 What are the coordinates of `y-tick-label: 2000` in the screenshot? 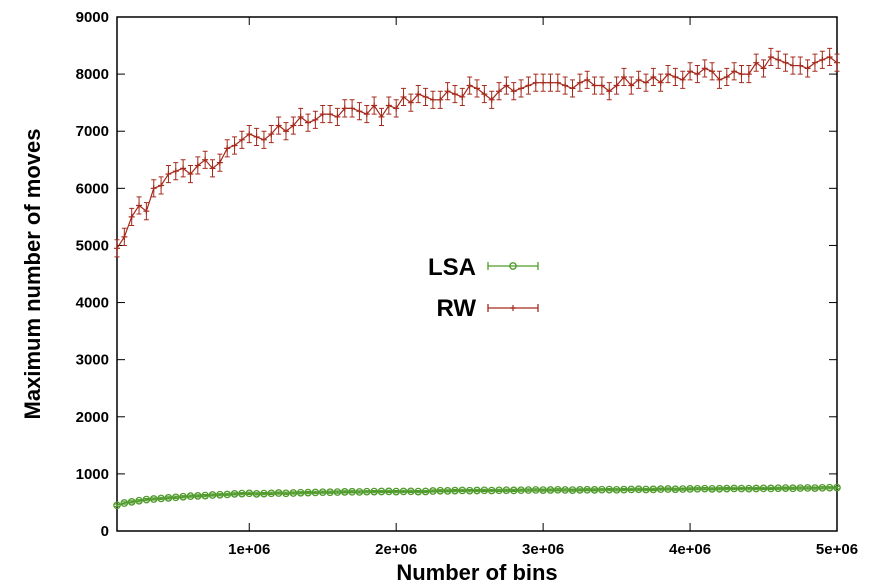 It's located at (92, 417).